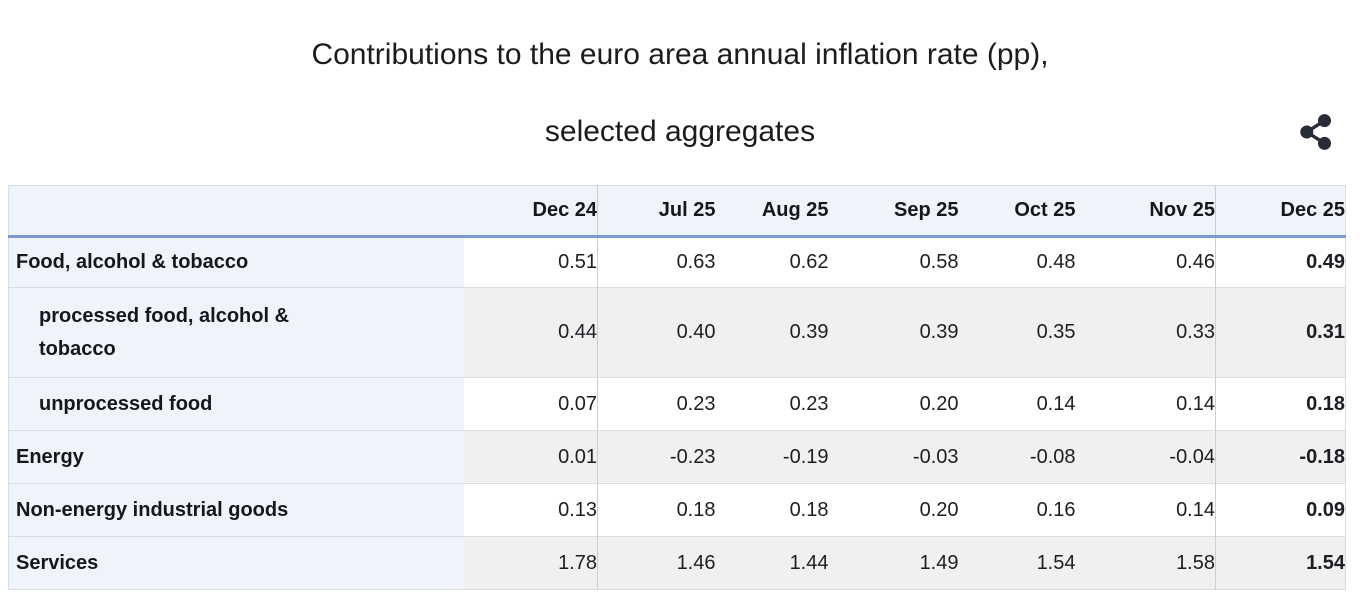 Image resolution: width=1360 pixels, height=615 pixels. What do you see at coordinates (236, 457) in the screenshot?
I see `row-label: Energy` at bounding box center [236, 457].